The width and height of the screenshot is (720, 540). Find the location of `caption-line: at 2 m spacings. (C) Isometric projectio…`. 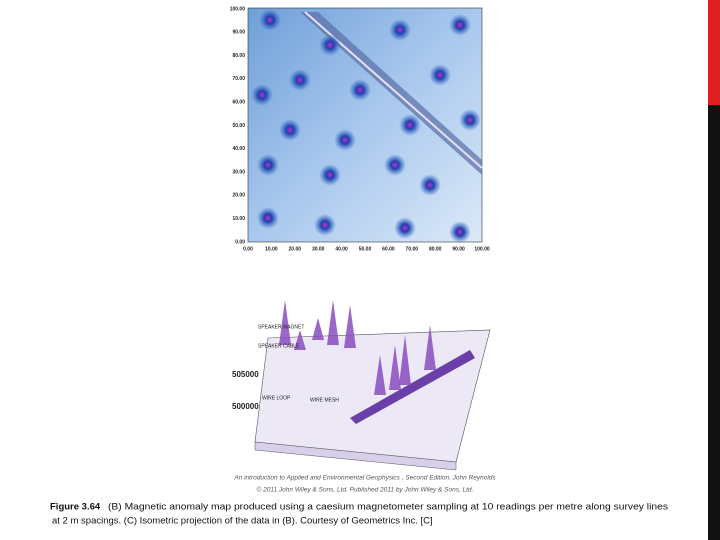

caption-line: at 2 m spacings. (C) Isometric projectio… is located at coordinates (242, 521).